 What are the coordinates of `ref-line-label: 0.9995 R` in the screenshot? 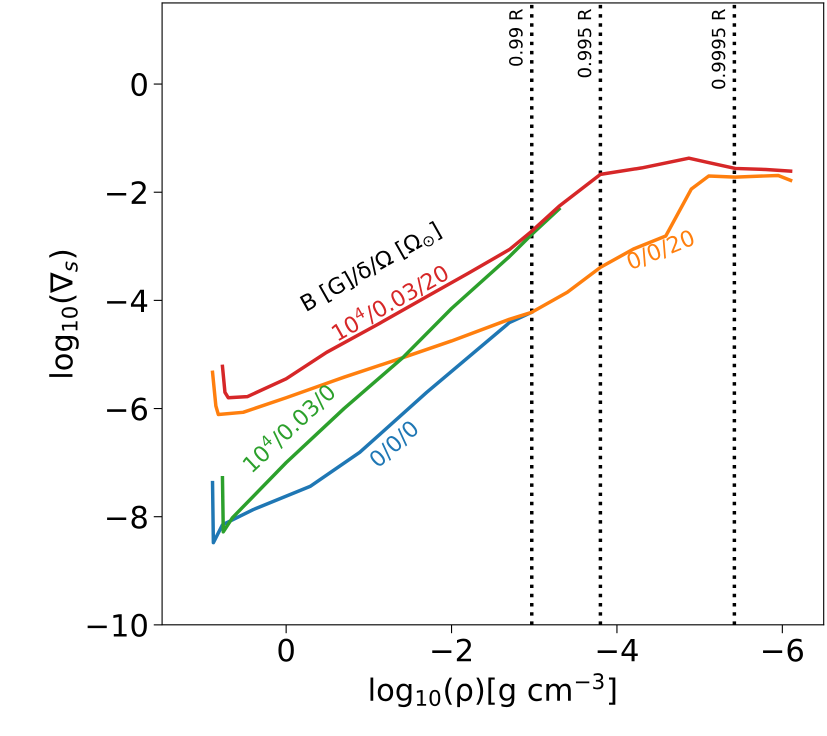 It's located at (719, 49).